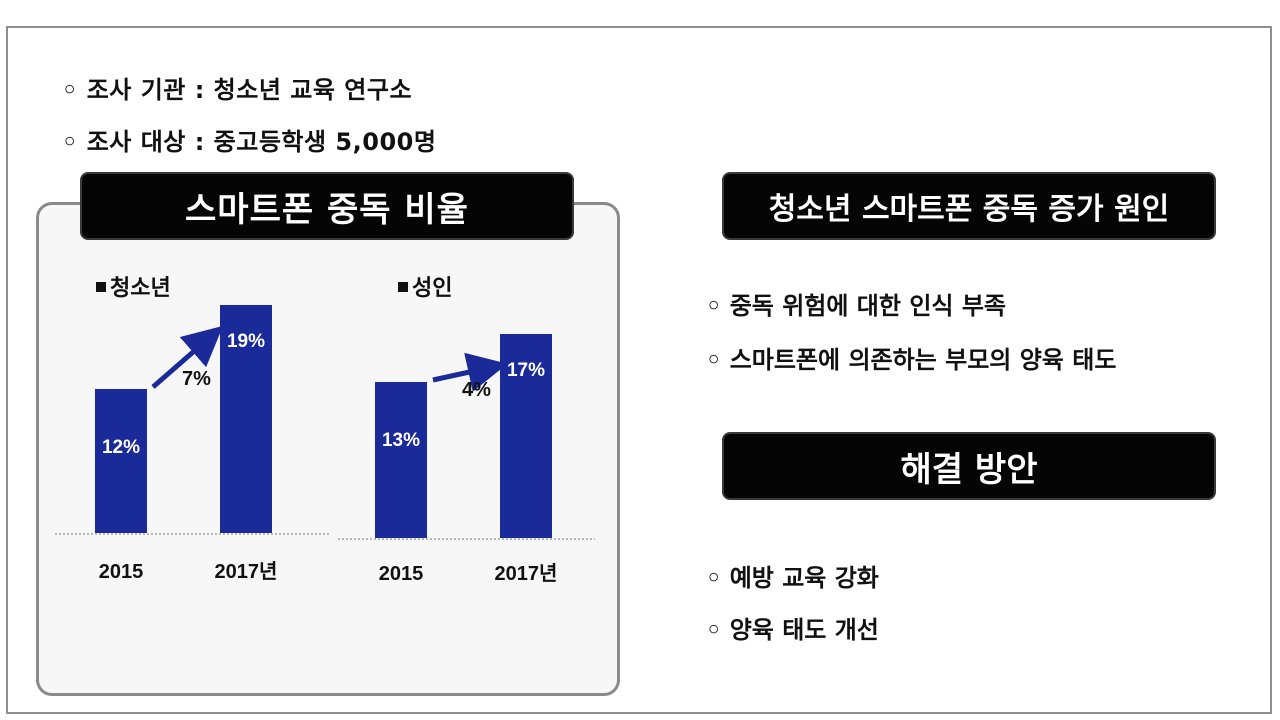  I want to click on survey-agency: ◦ 조사 기관 : 청소년 교육 연구소, so click(237, 90).